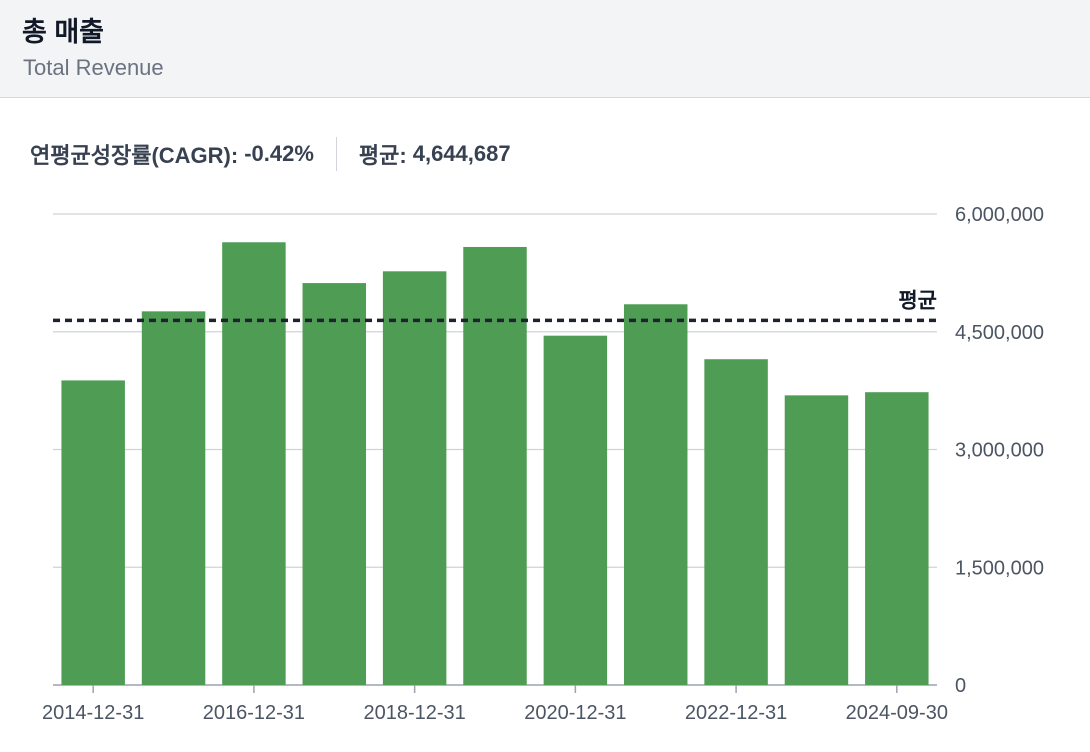 Image resolution: width=1090 pixels, height=752 pixels. I want to click on average-label: 평균:, so click(382, 155).